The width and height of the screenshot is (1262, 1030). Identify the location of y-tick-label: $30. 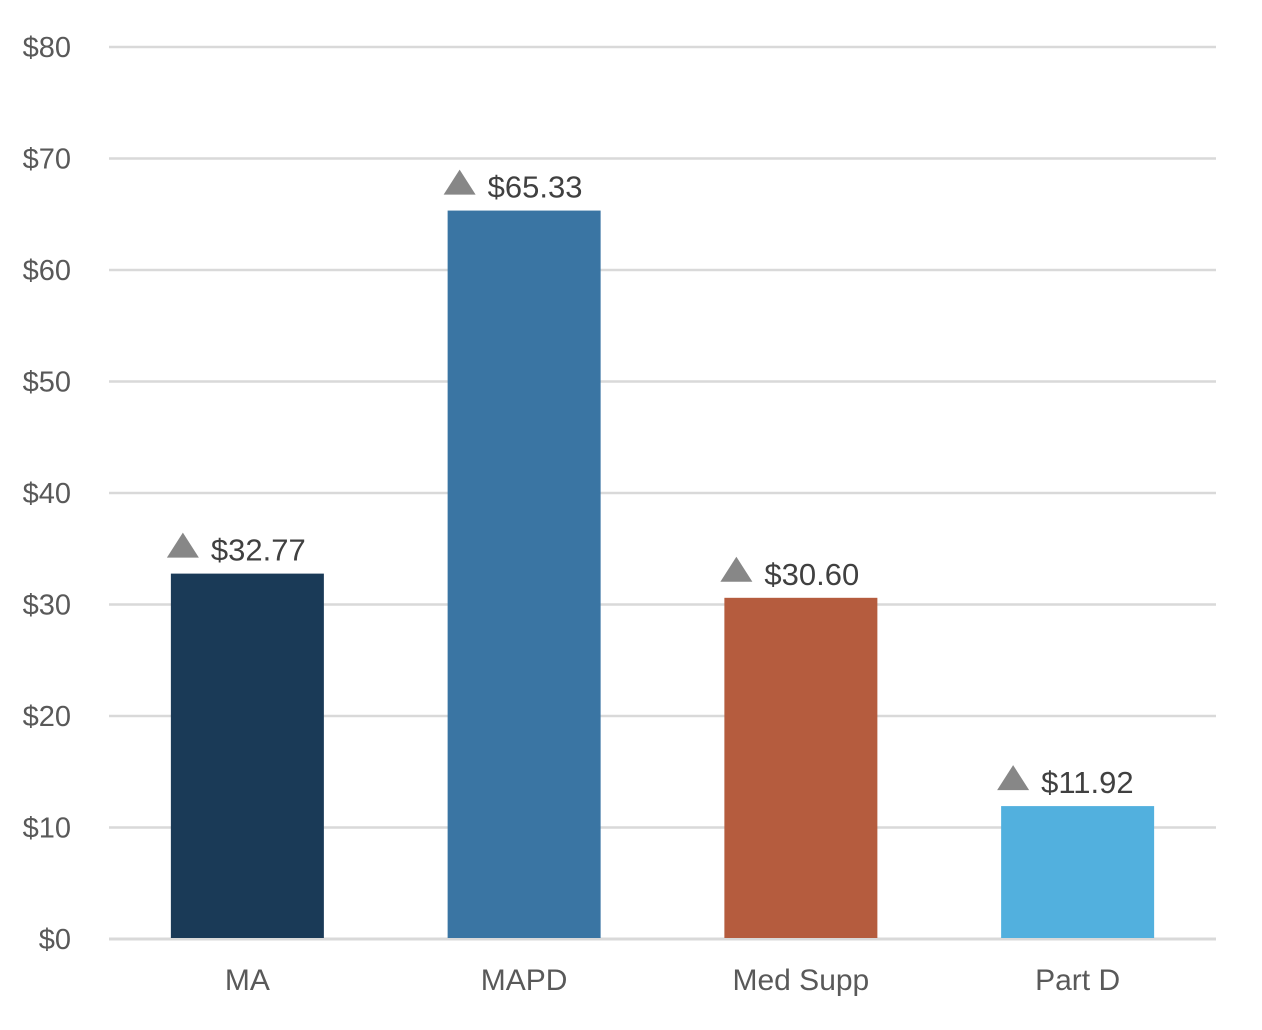
(47, 606).